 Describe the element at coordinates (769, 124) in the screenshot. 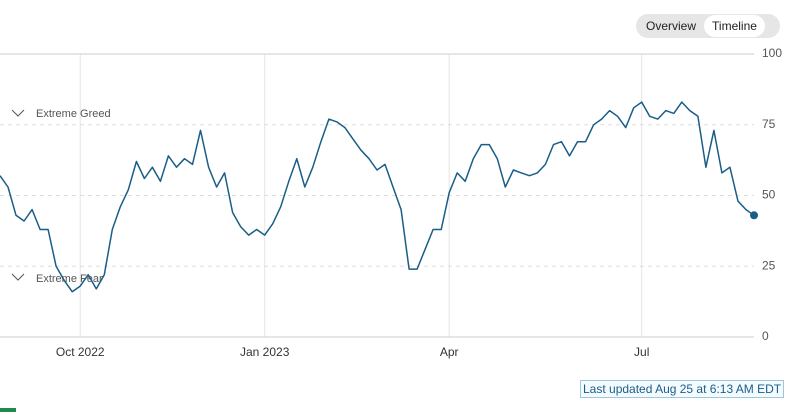

I see `y-tick-label: 75` at that location.